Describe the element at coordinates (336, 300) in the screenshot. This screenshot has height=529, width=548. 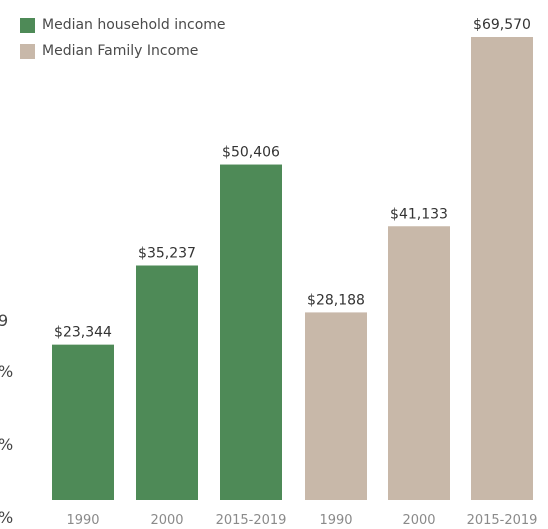
I see `data-label: $28,188` at that location.